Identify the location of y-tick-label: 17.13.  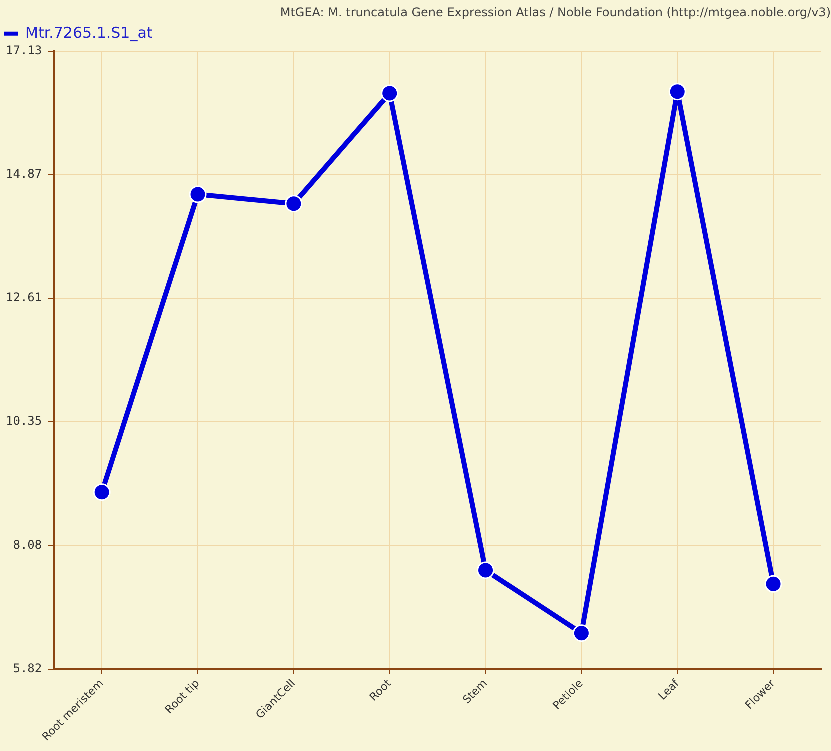
(24, 51).